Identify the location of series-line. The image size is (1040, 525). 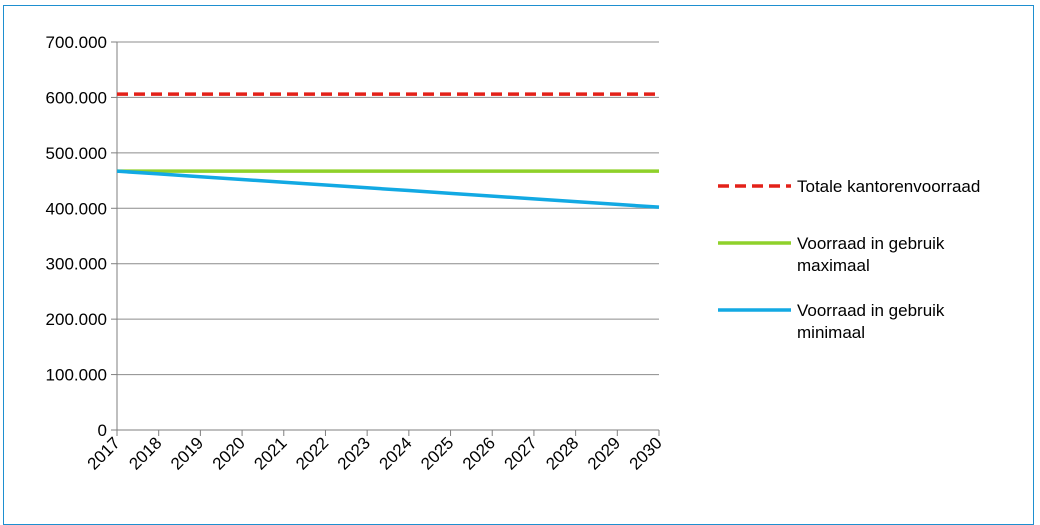
(388, 189).